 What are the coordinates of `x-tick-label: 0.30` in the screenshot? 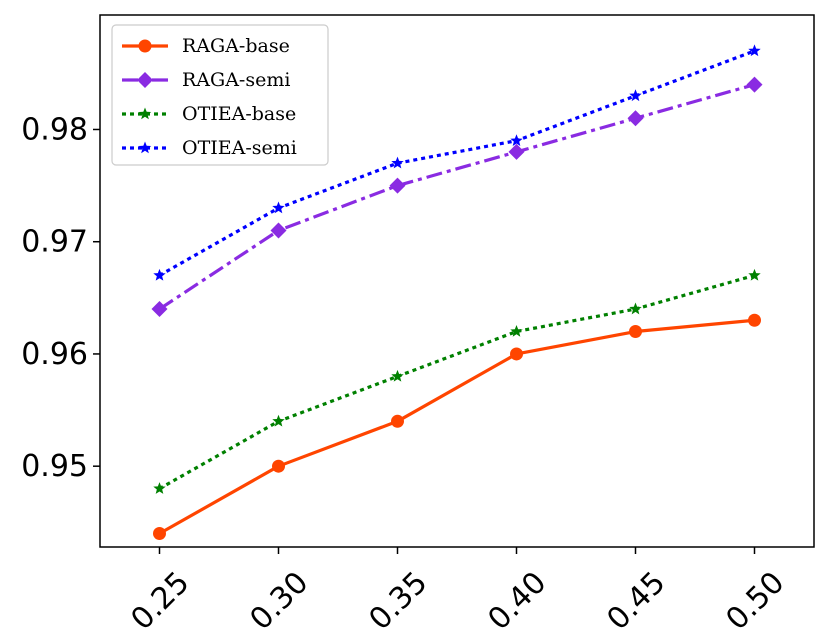 It's located at (279, 601).